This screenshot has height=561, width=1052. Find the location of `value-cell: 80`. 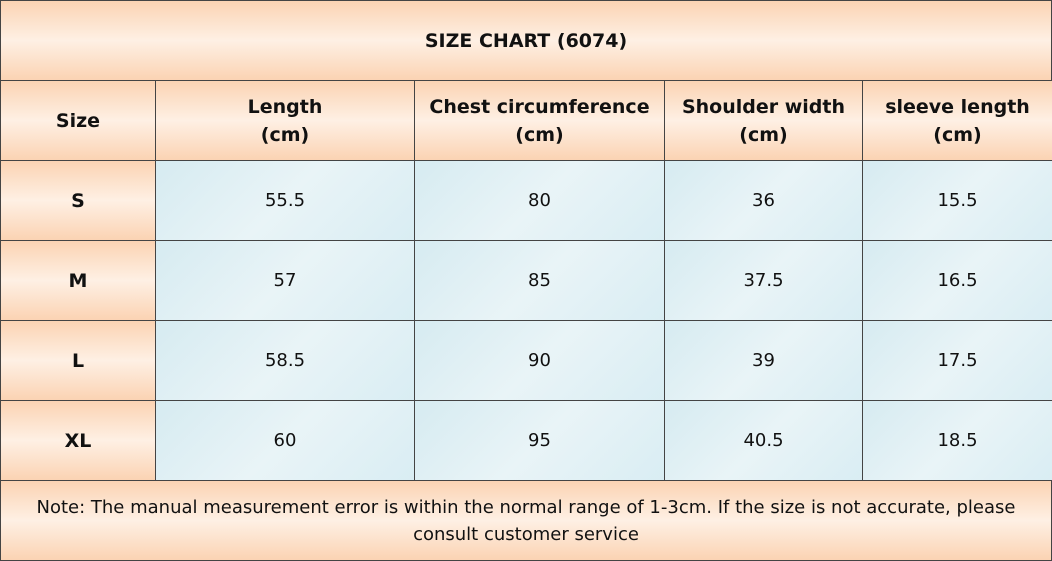

value-cell: 80 is located at coordinates (539, 200).